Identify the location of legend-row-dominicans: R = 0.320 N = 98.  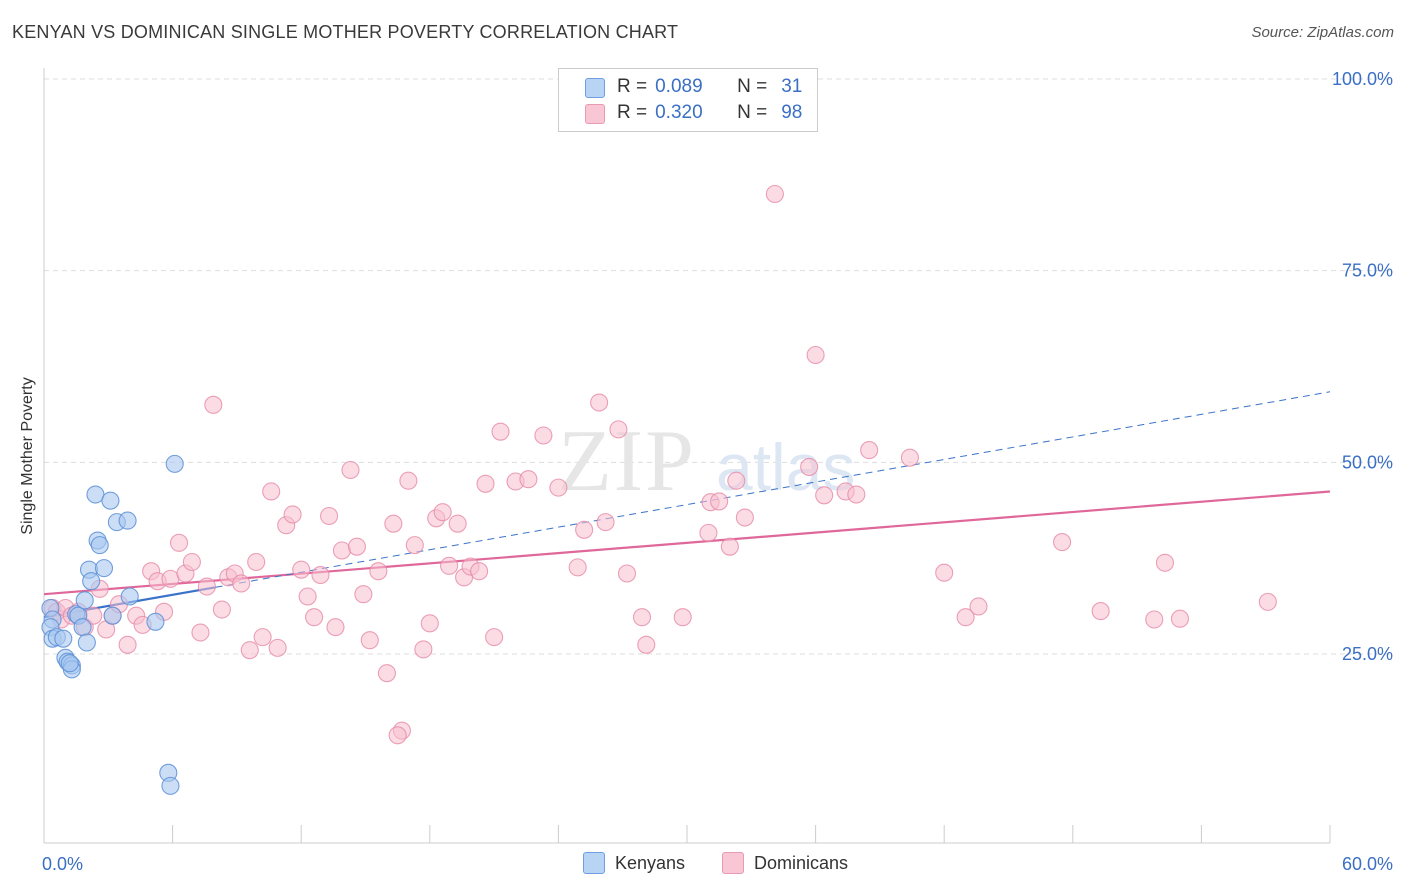
(694, 113).